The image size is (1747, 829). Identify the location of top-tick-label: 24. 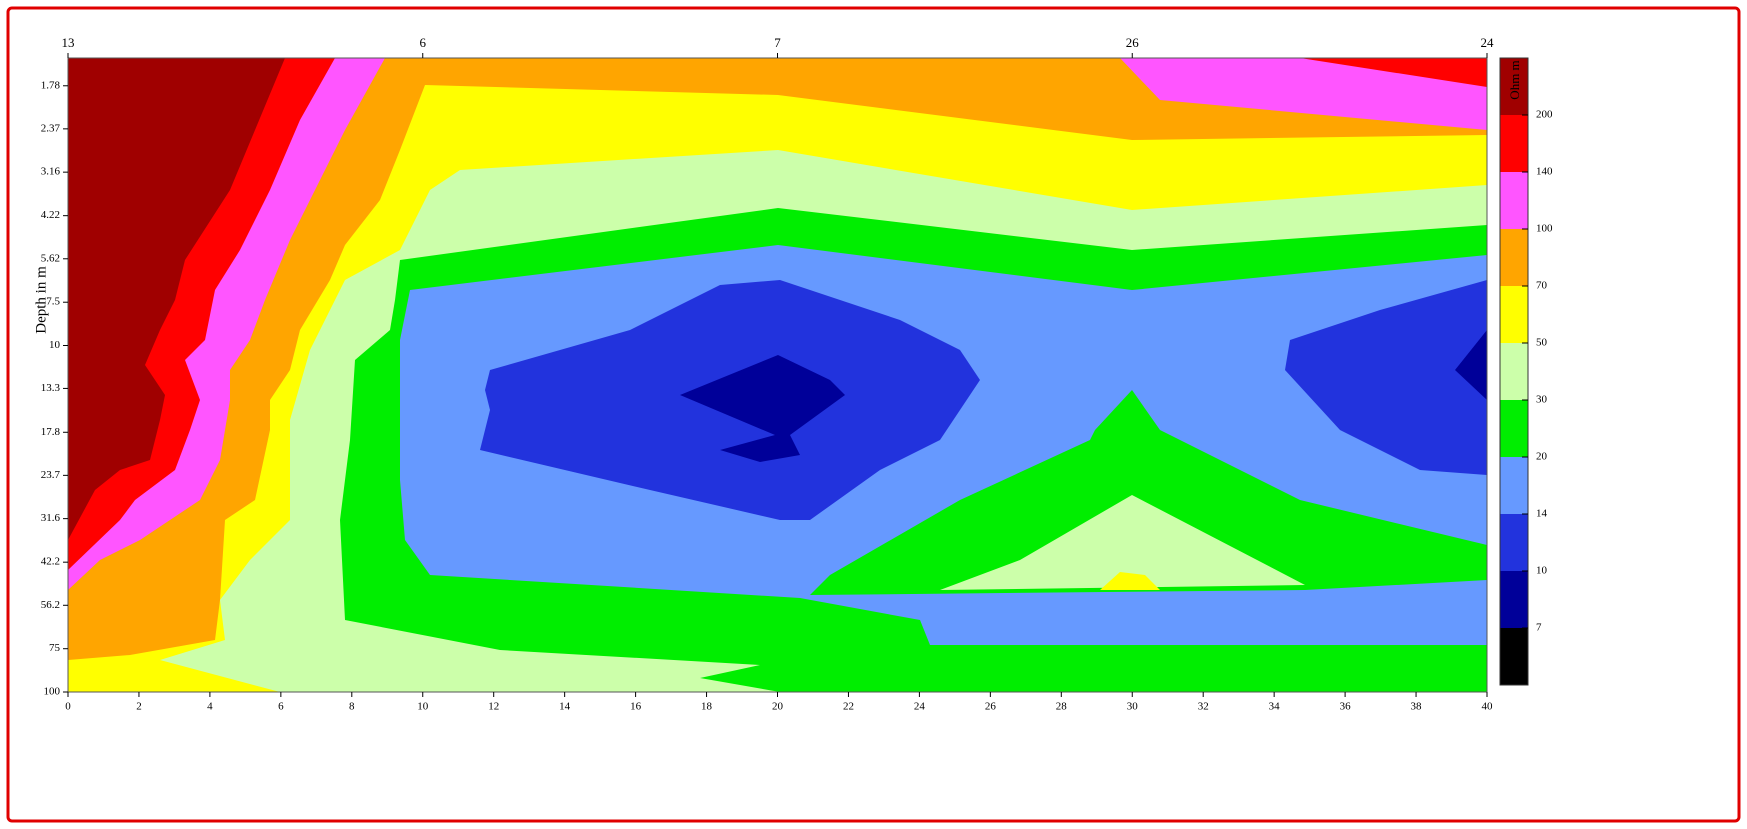
(1488, 42).